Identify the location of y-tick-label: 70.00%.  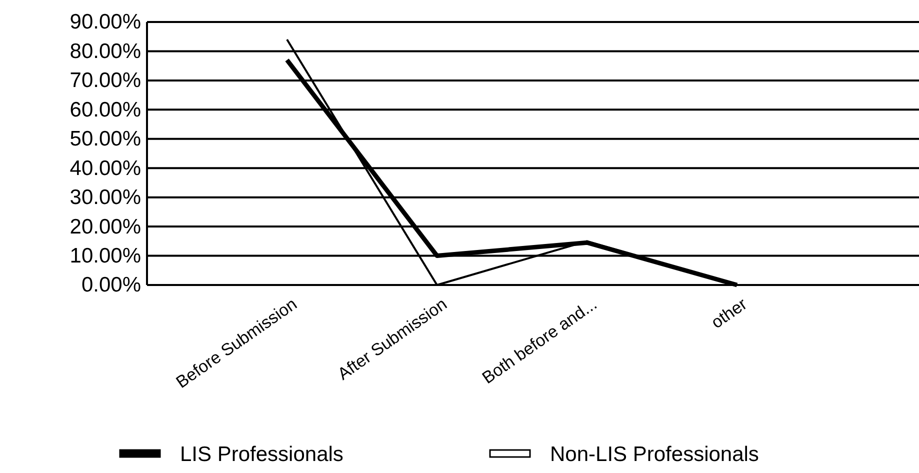
(105, 80).